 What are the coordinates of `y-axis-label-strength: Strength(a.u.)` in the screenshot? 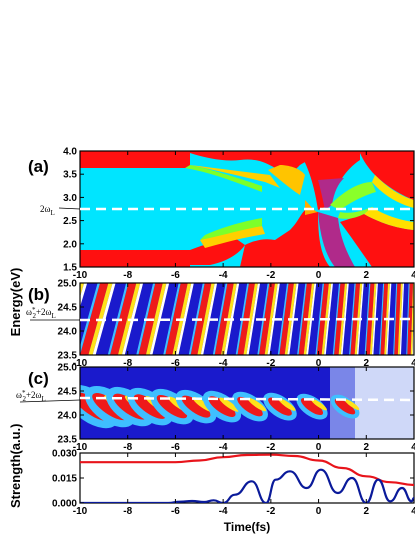 It's located at (15, 466).